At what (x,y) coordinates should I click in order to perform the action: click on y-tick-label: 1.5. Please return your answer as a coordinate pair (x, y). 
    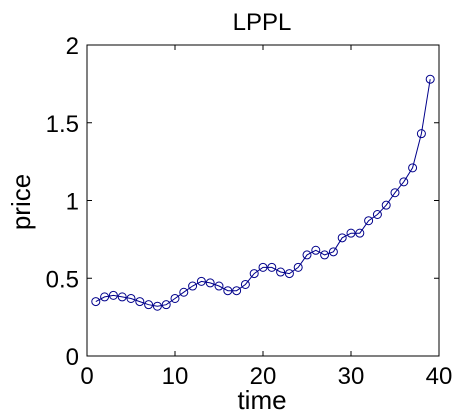
    Looking at the image, I should click on (62, 124).